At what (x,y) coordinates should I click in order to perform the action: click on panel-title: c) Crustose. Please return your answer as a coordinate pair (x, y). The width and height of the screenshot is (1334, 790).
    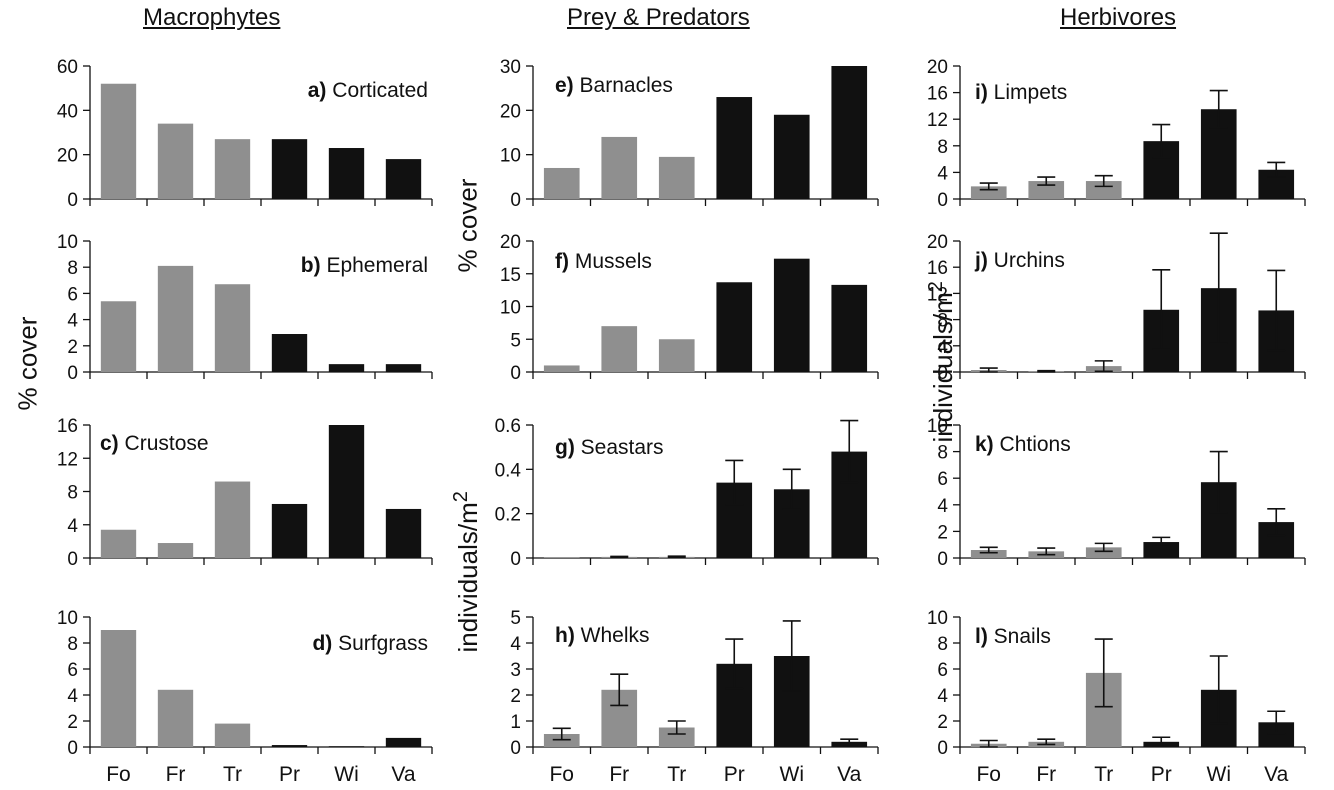
    Looking at the image, I should click on (154, 443).